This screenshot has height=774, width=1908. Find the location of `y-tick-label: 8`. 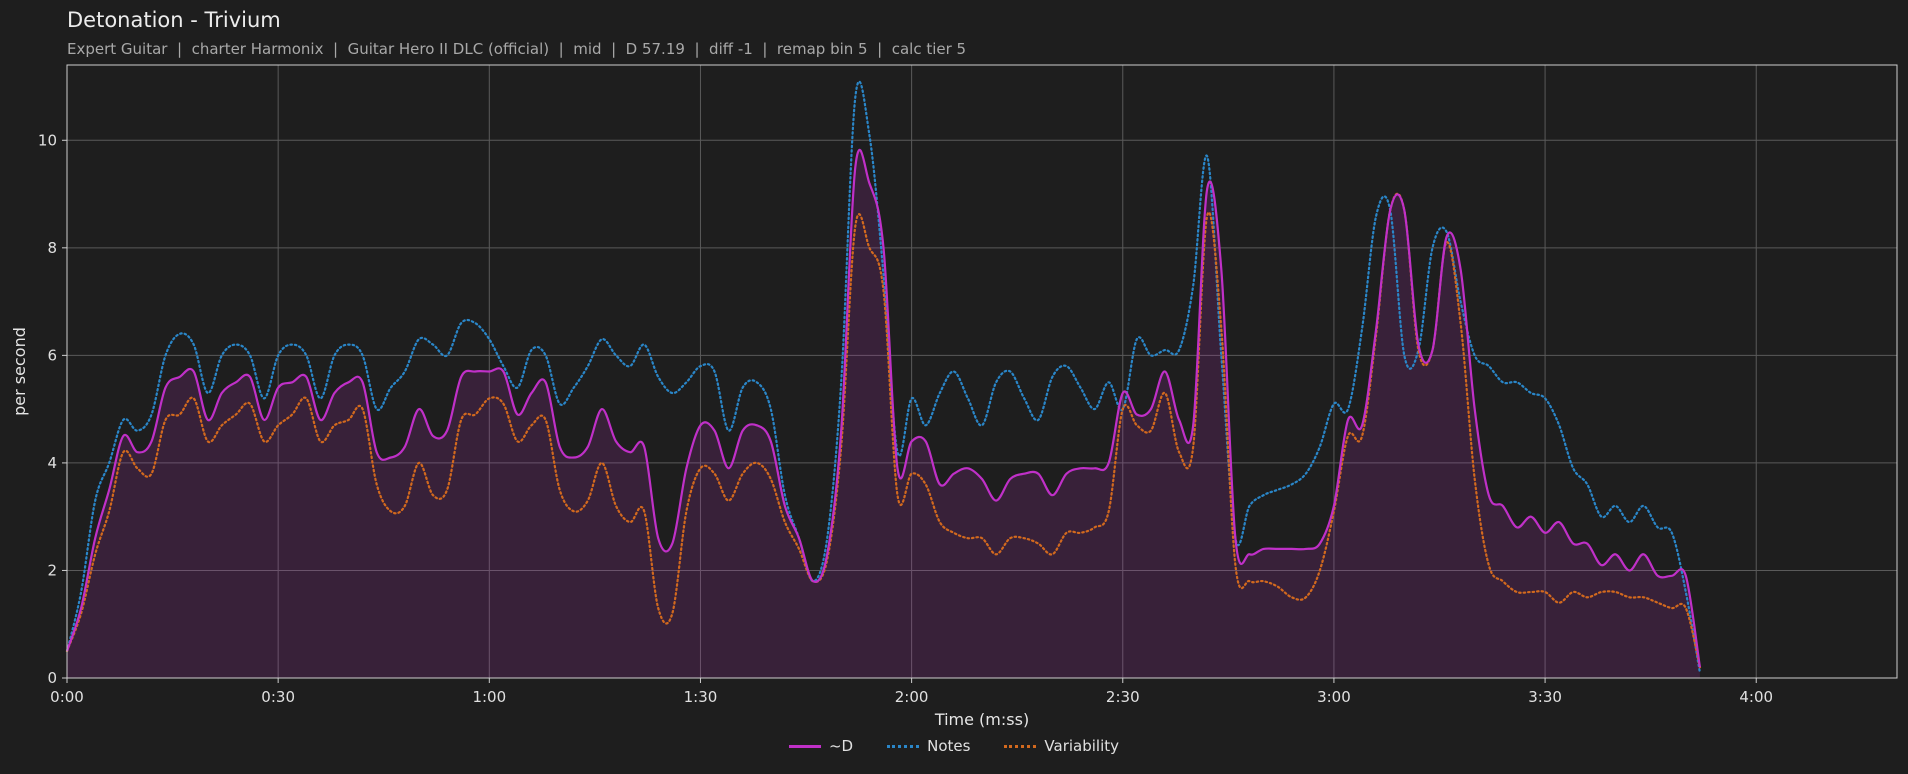

y-tick-label: 8 is located at coordinates (52, 248).